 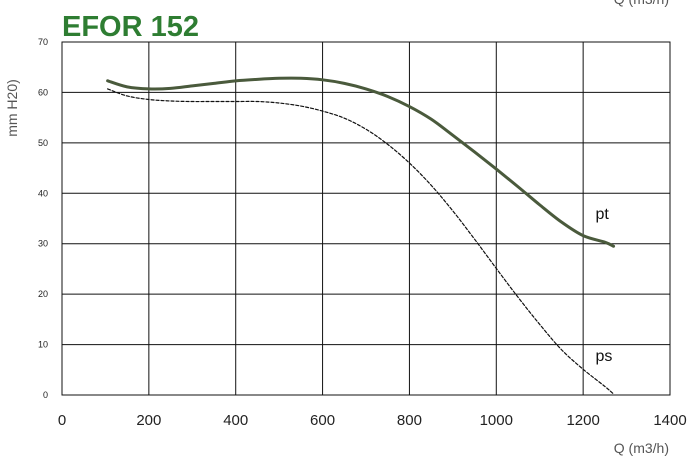 I want to click on series-label-ps: ps, so click(x=604, y=356).